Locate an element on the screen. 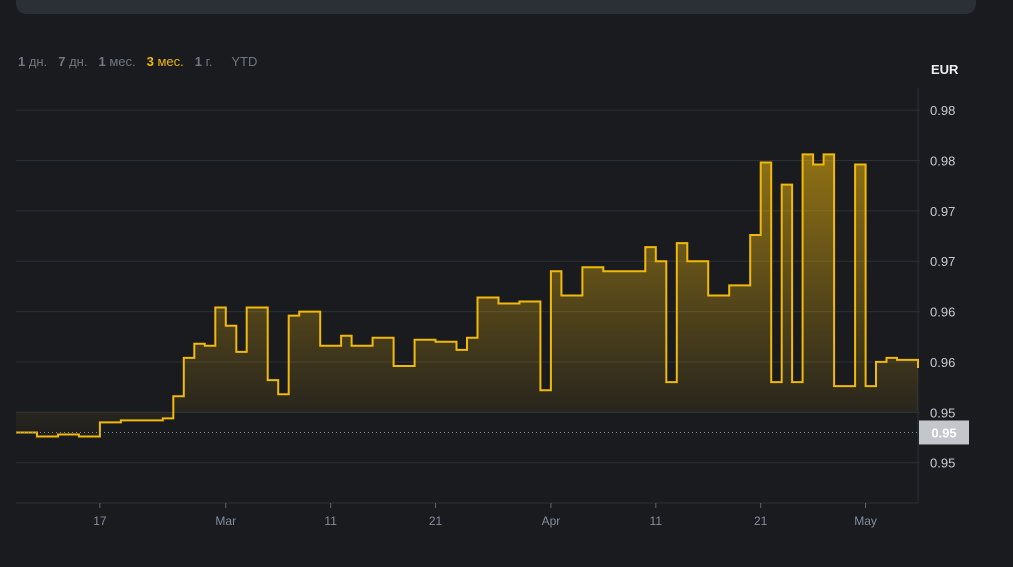  tab-ytd: YTD is located at coordinates (244, 61).